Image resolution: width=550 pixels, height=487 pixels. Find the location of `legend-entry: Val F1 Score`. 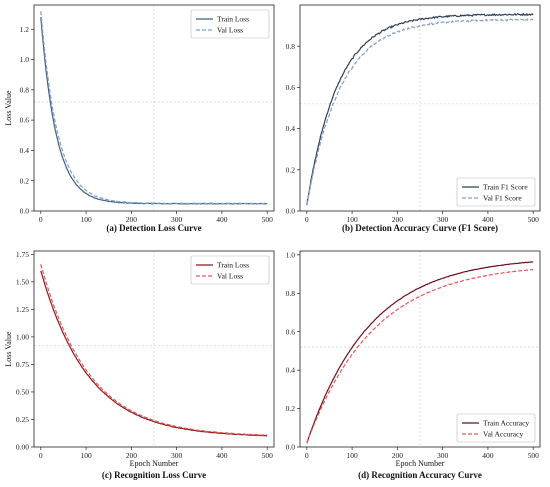

legend-entry: Val F1 Score is located at coordinates (502, 198).